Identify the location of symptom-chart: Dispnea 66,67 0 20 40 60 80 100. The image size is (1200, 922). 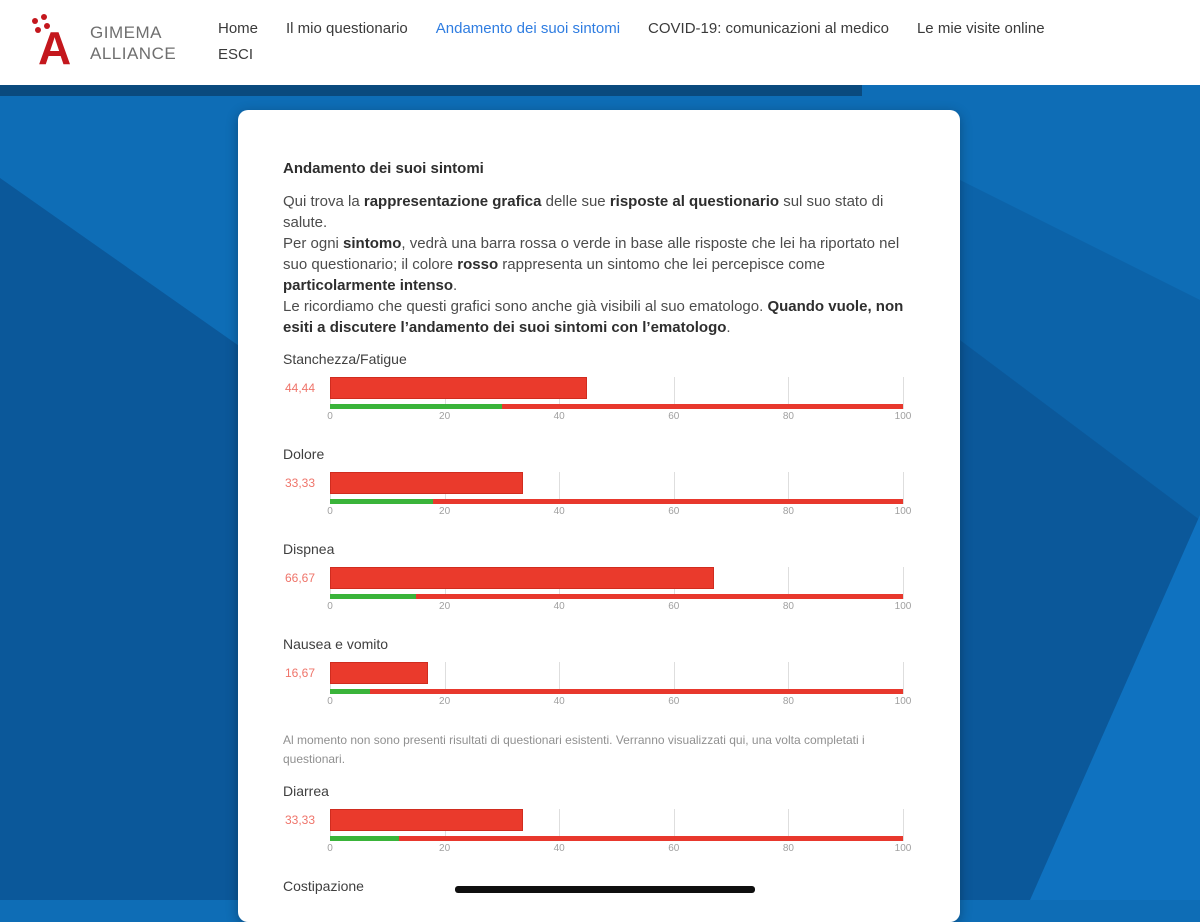
(597, 577).